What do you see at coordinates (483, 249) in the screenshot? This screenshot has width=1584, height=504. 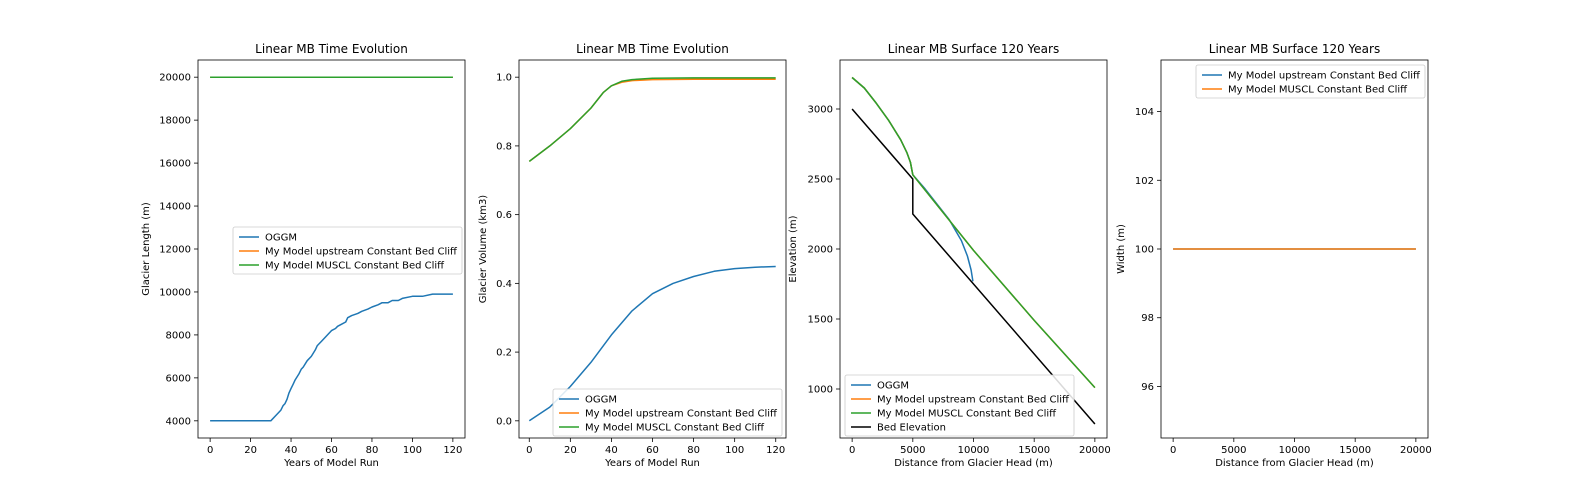 I see `y-axis-label: Glacier Volume (km3)` at bounding box center [483, 249].